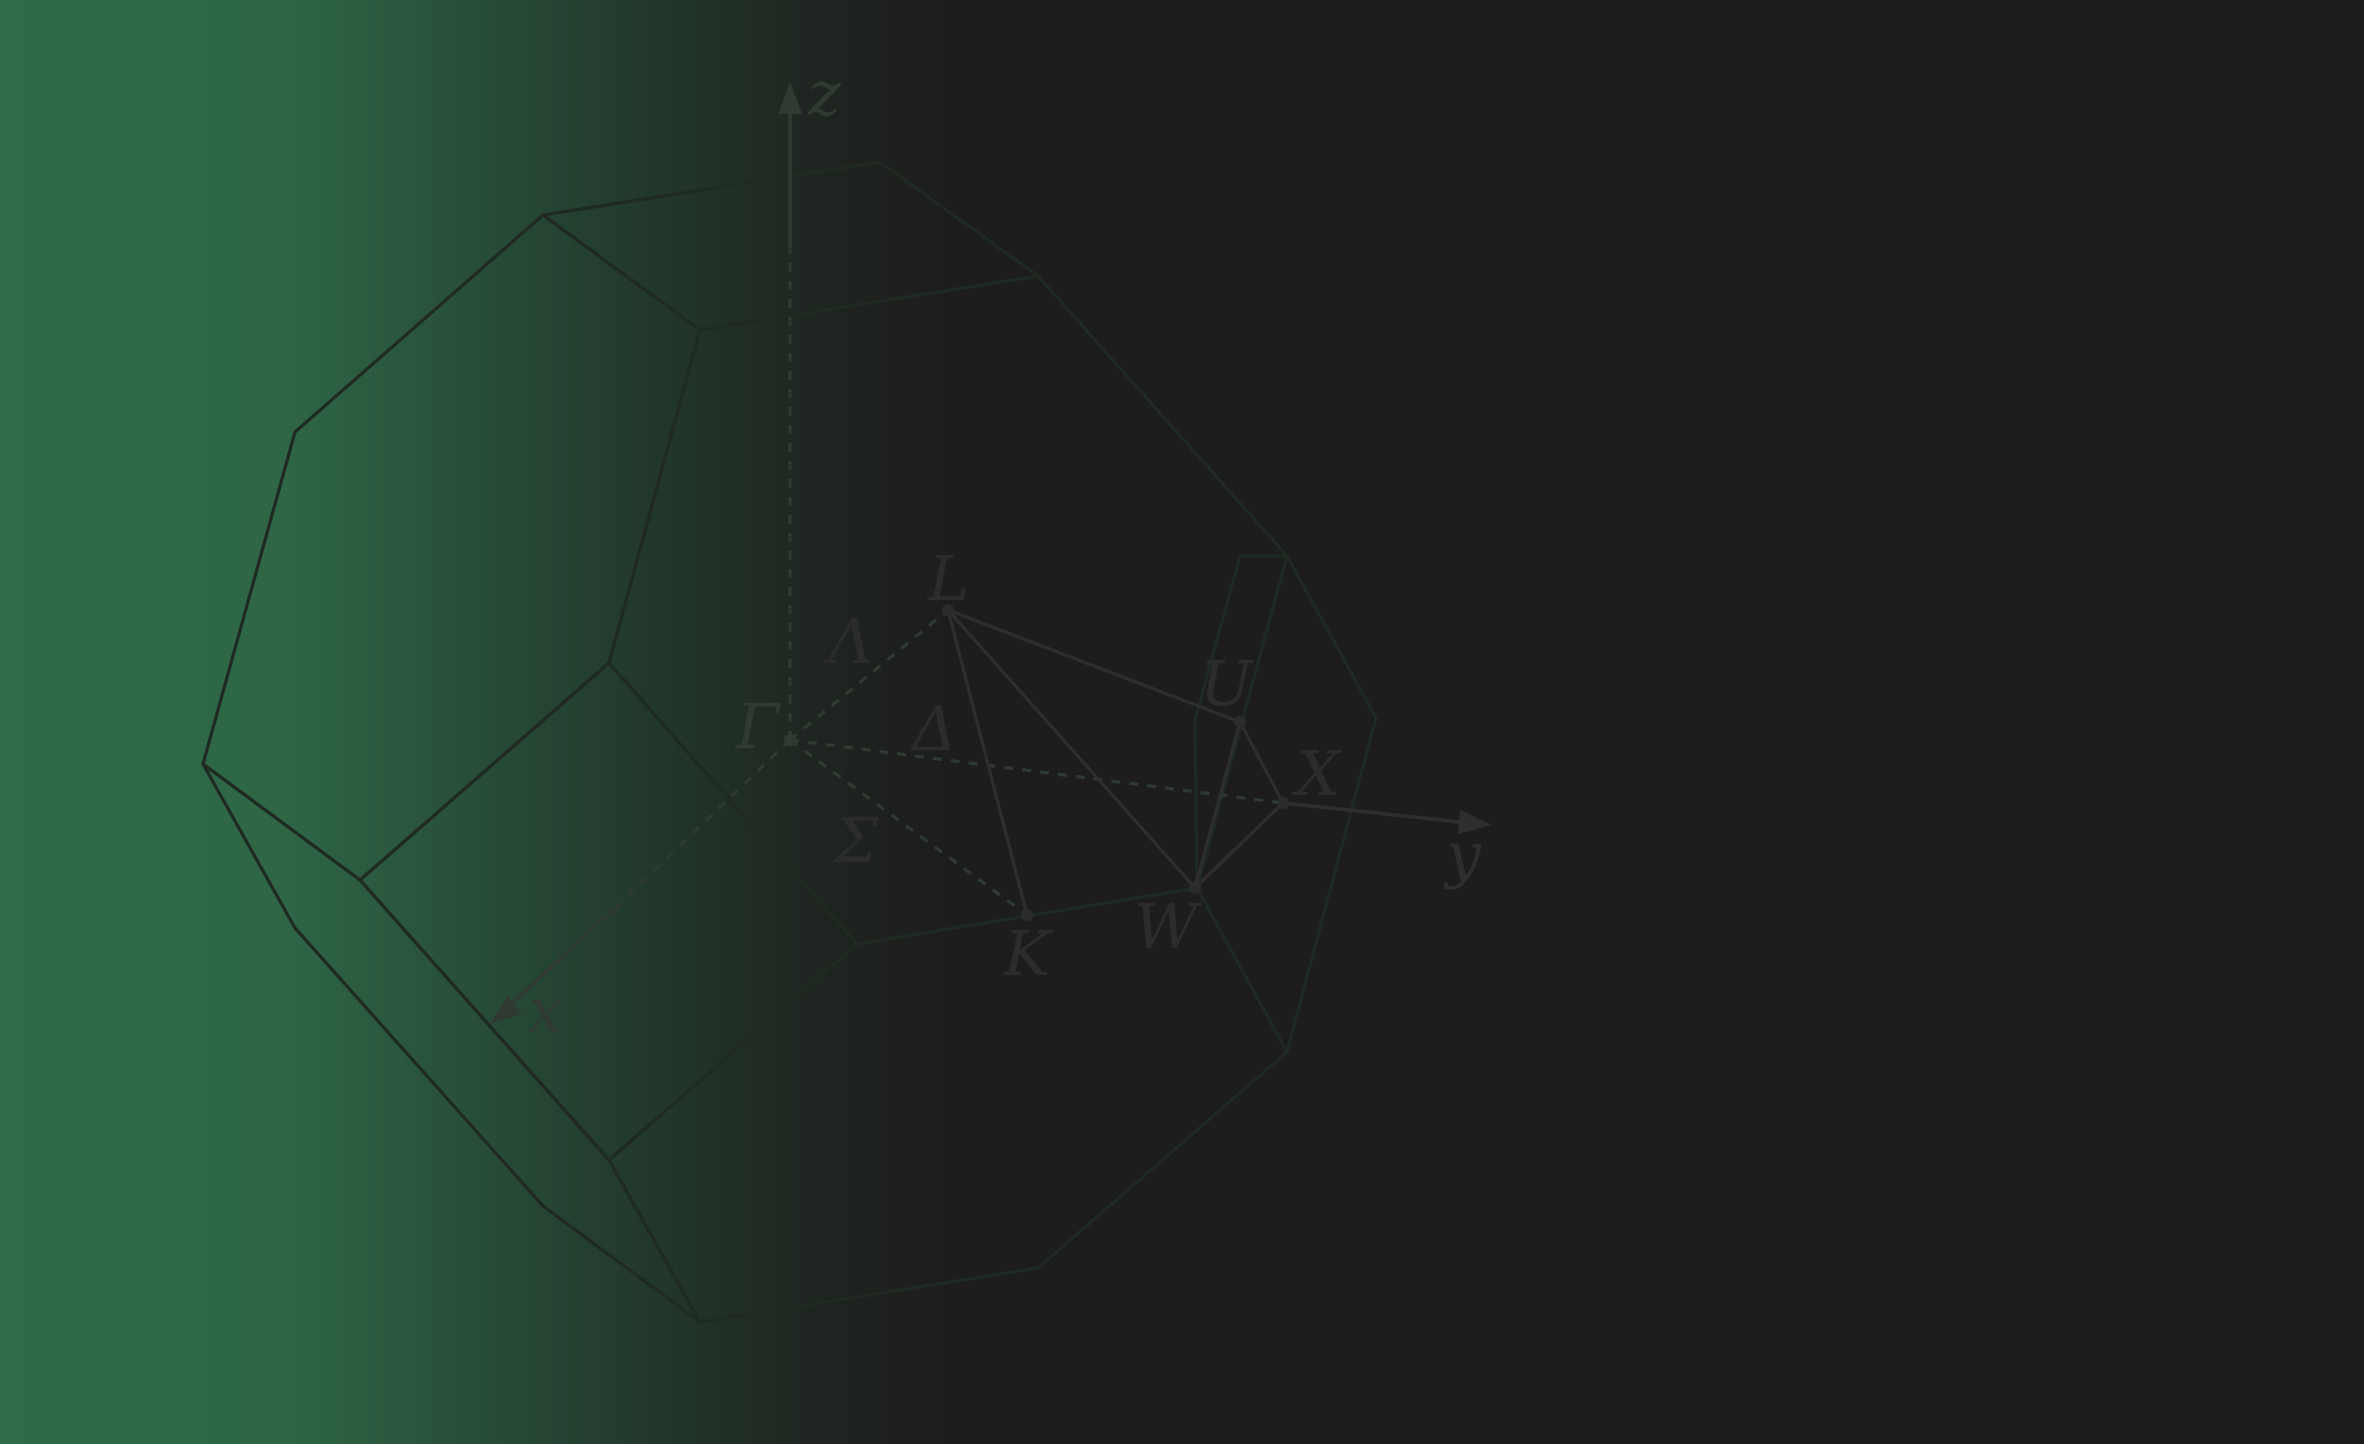 This screenshot has height=1444, width=2364. What do you see at coordinates (790, 740) in the screenshot?
I see `point-gamma` at bounding box center [790, 740].